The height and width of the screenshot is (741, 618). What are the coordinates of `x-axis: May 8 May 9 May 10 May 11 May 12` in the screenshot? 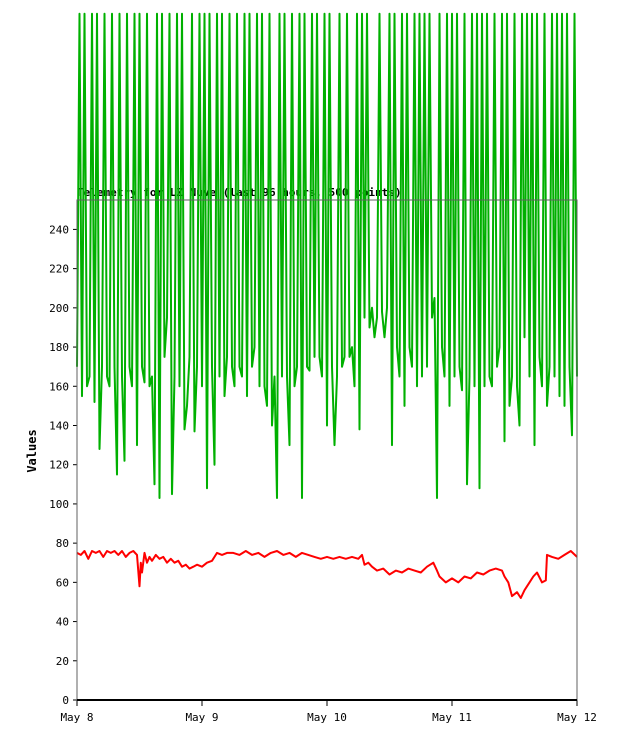 It's located at (328, 712).